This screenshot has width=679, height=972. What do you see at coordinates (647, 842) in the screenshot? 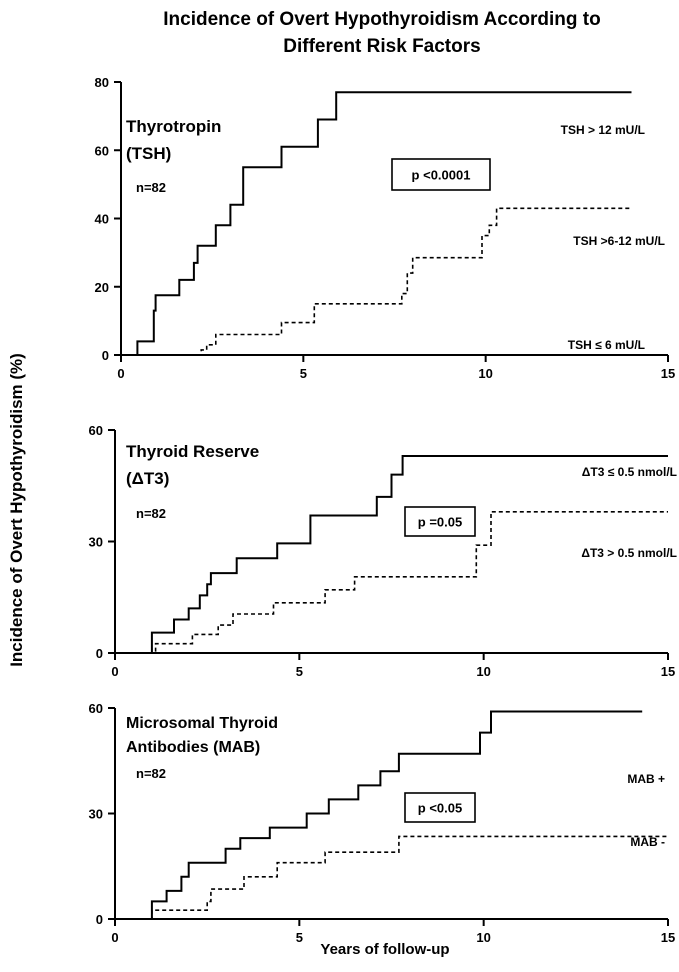
I see `series-label: MAB -` at bounding box center [647, 842].